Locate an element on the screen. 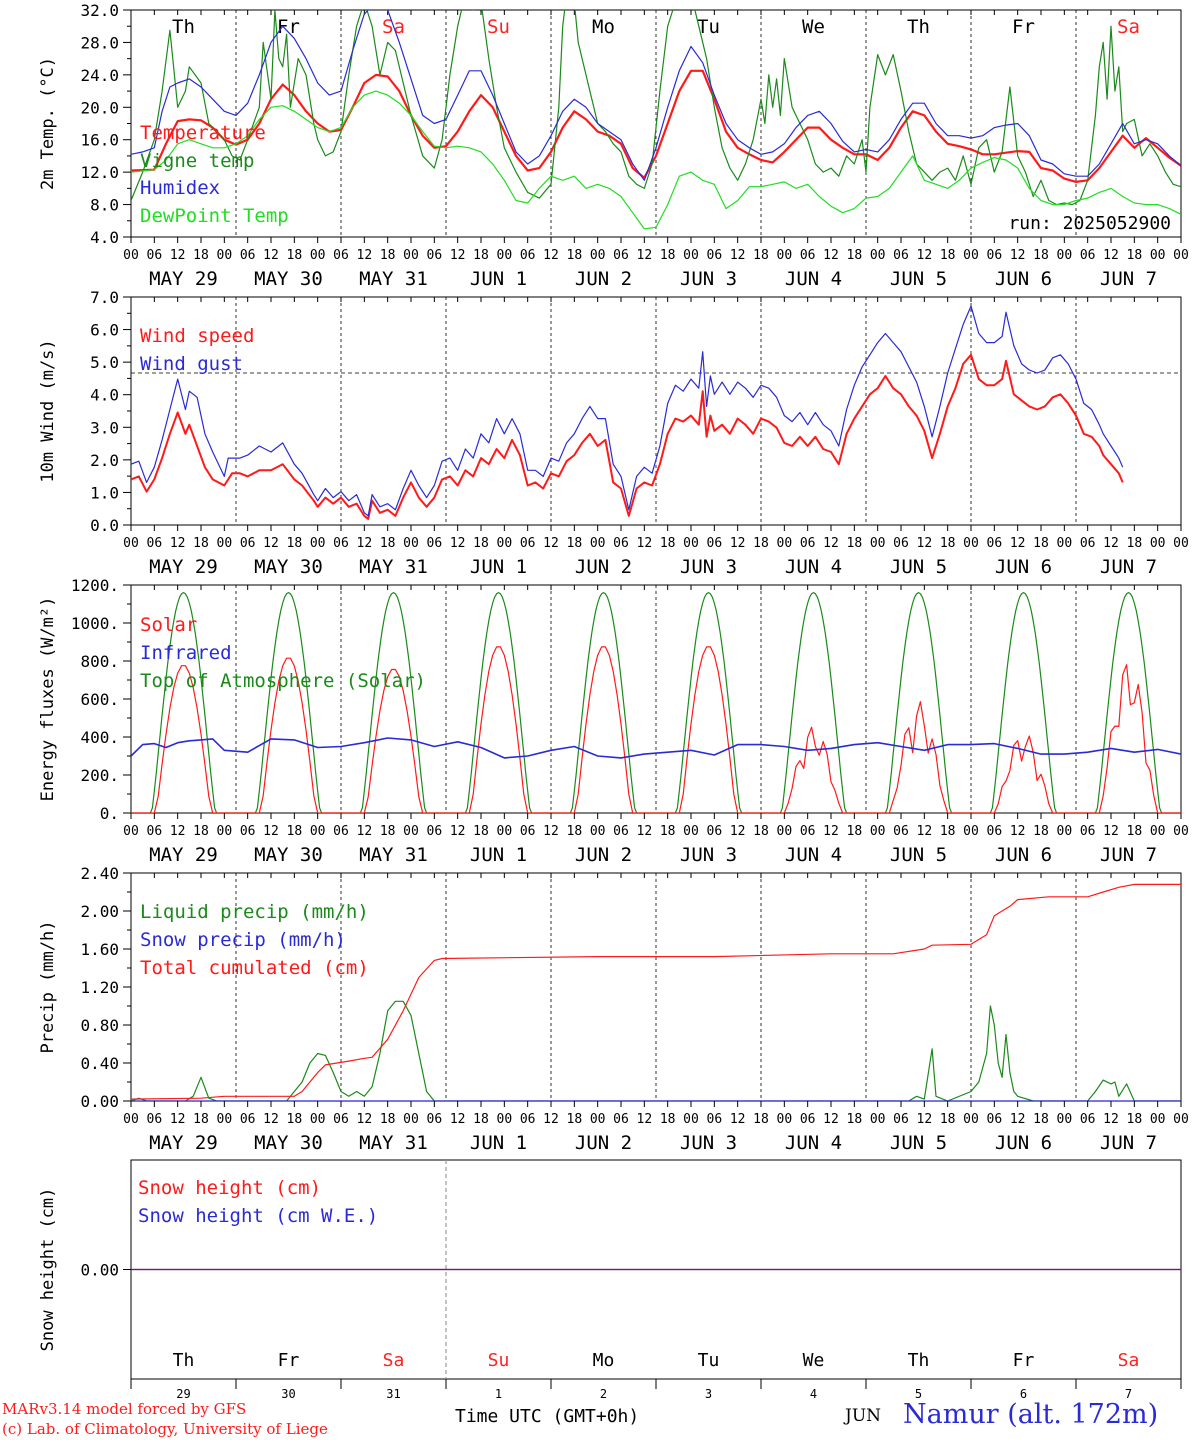 This screenshot has width=1194, height=1440. y-tick-label: 0.0 is located at coordinates (104, 525).